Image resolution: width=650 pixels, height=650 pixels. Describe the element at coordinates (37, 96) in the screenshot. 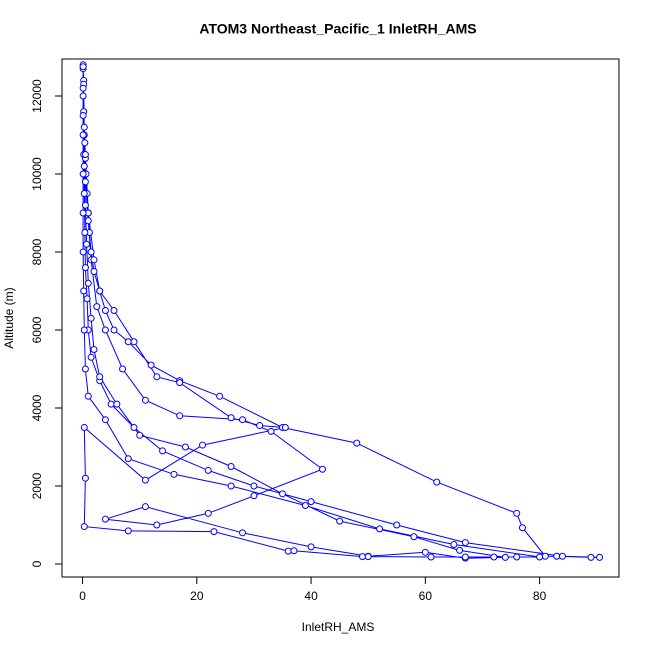

I see `y-tick-label: 12000` at that location.